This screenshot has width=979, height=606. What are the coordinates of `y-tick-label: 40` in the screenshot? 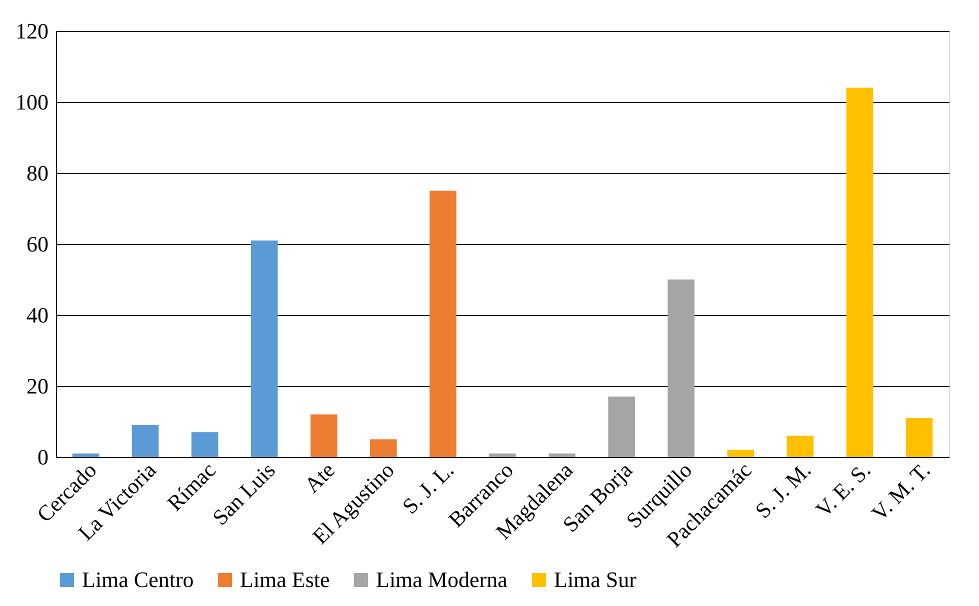 It's located at (37, 315).